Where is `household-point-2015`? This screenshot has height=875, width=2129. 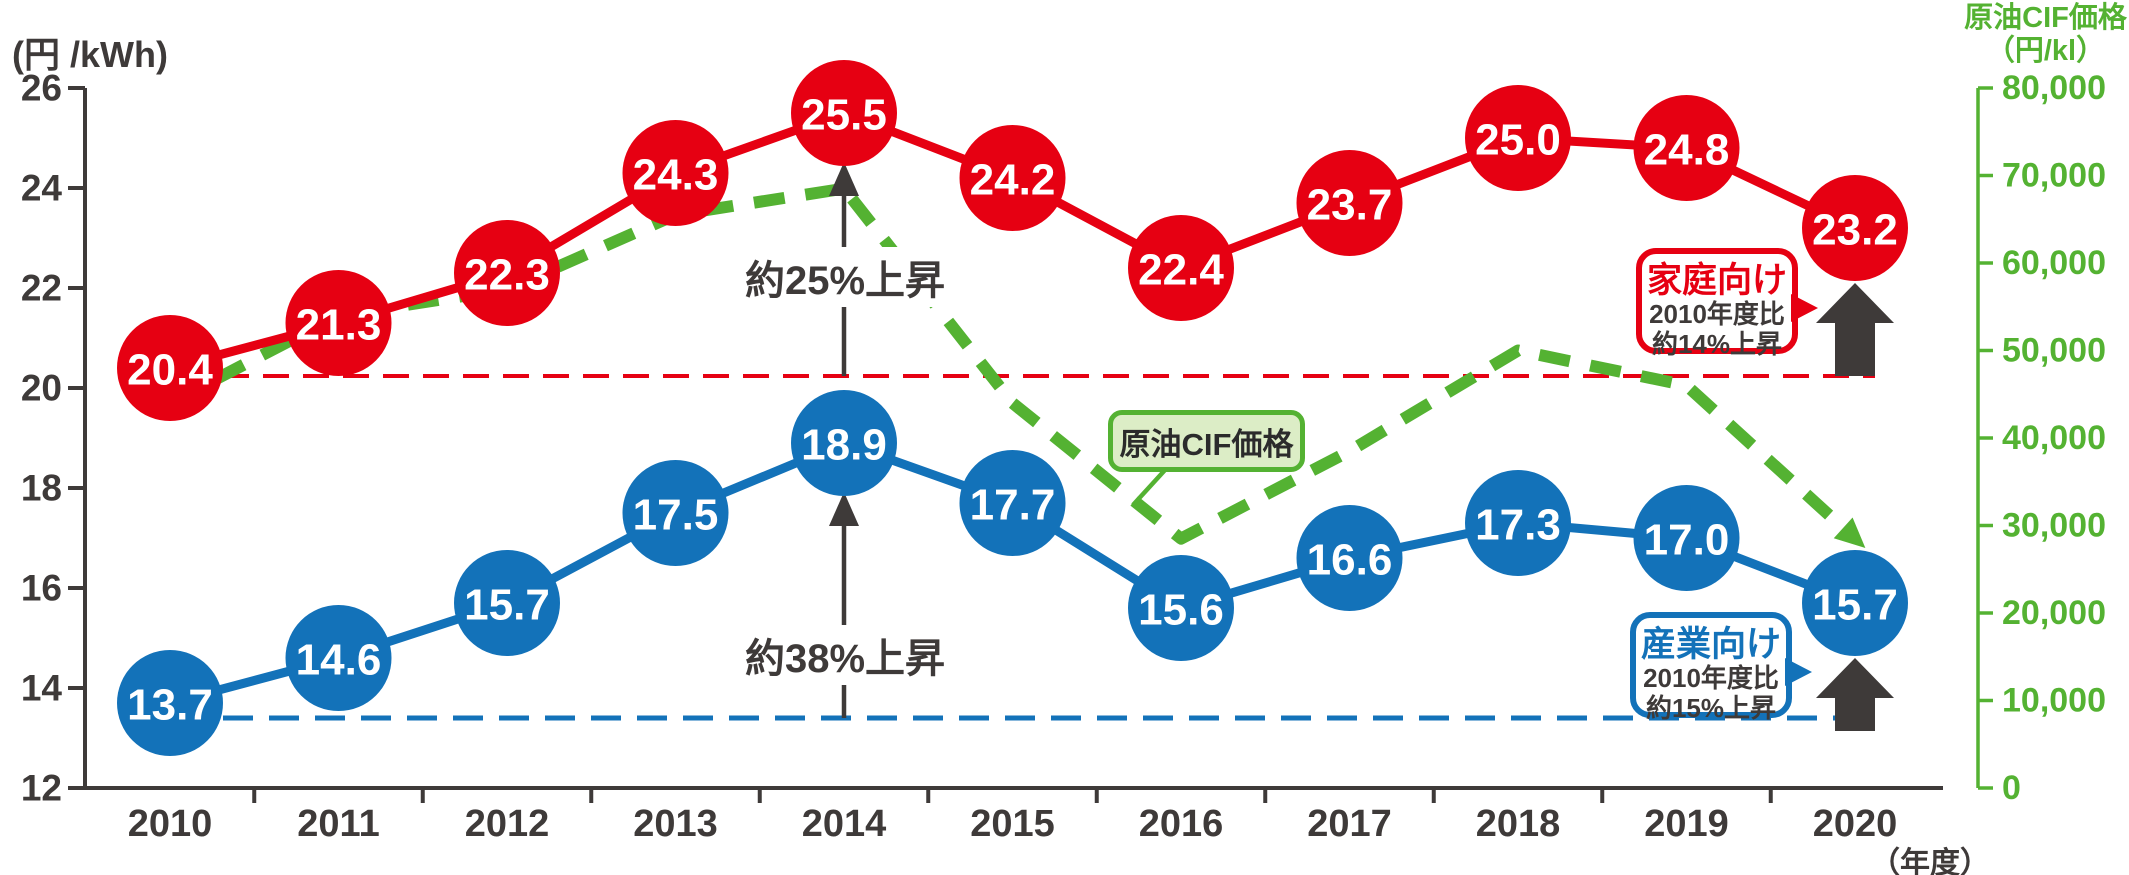 household-point-2015 is located at coordinates (1012, 178).